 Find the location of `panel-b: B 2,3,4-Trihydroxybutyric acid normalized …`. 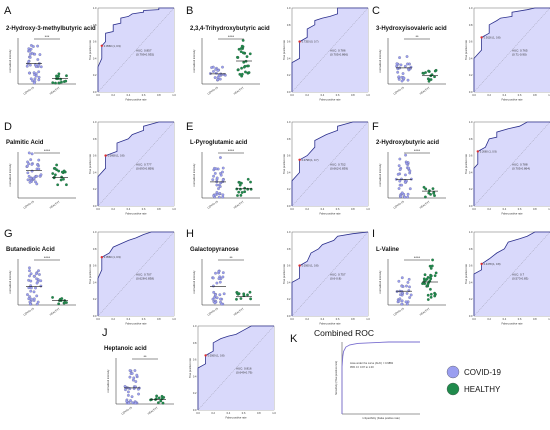

panel-b: B 2,3,4-Trihydroxybutyric acid normalized … is located at coordinates (278, 53).